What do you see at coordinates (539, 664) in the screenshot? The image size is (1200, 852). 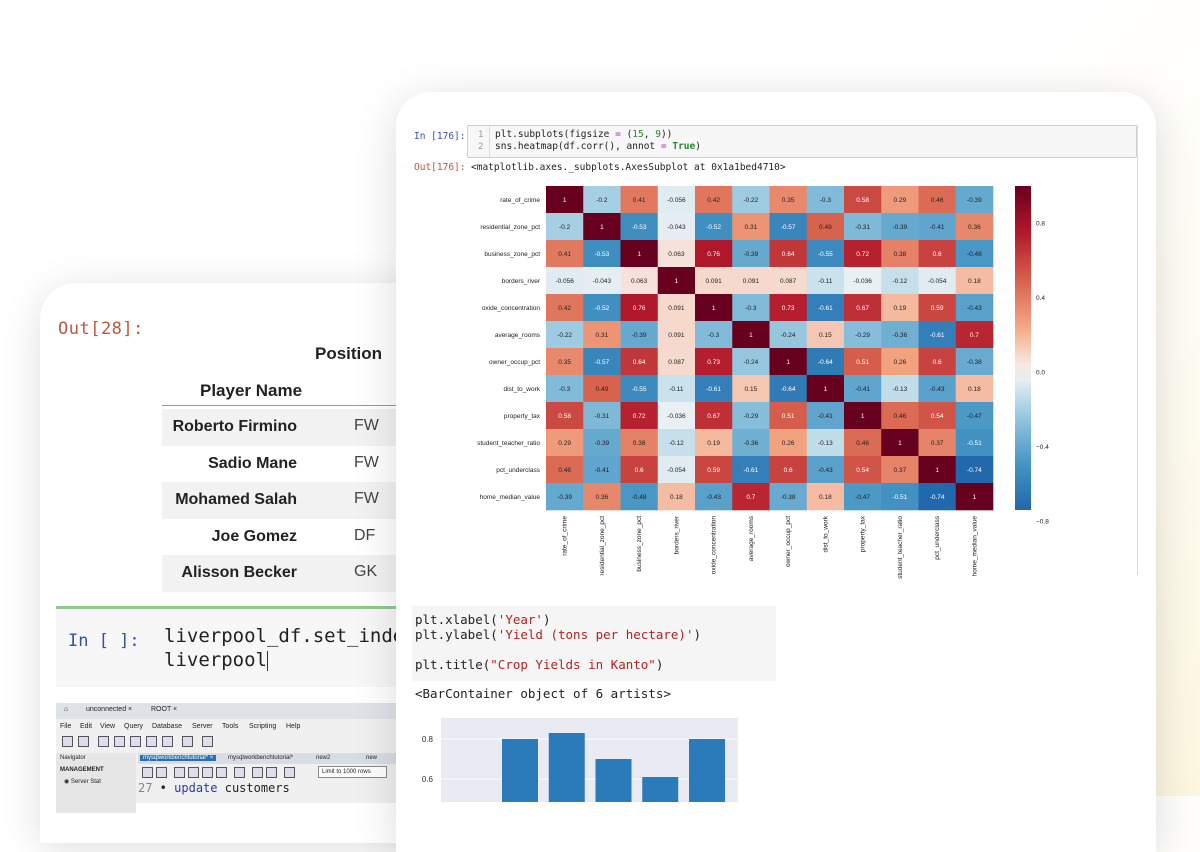 I see `code-line: plt.title("Crop Yields in Kanto")` at bounding box center [539, 664].